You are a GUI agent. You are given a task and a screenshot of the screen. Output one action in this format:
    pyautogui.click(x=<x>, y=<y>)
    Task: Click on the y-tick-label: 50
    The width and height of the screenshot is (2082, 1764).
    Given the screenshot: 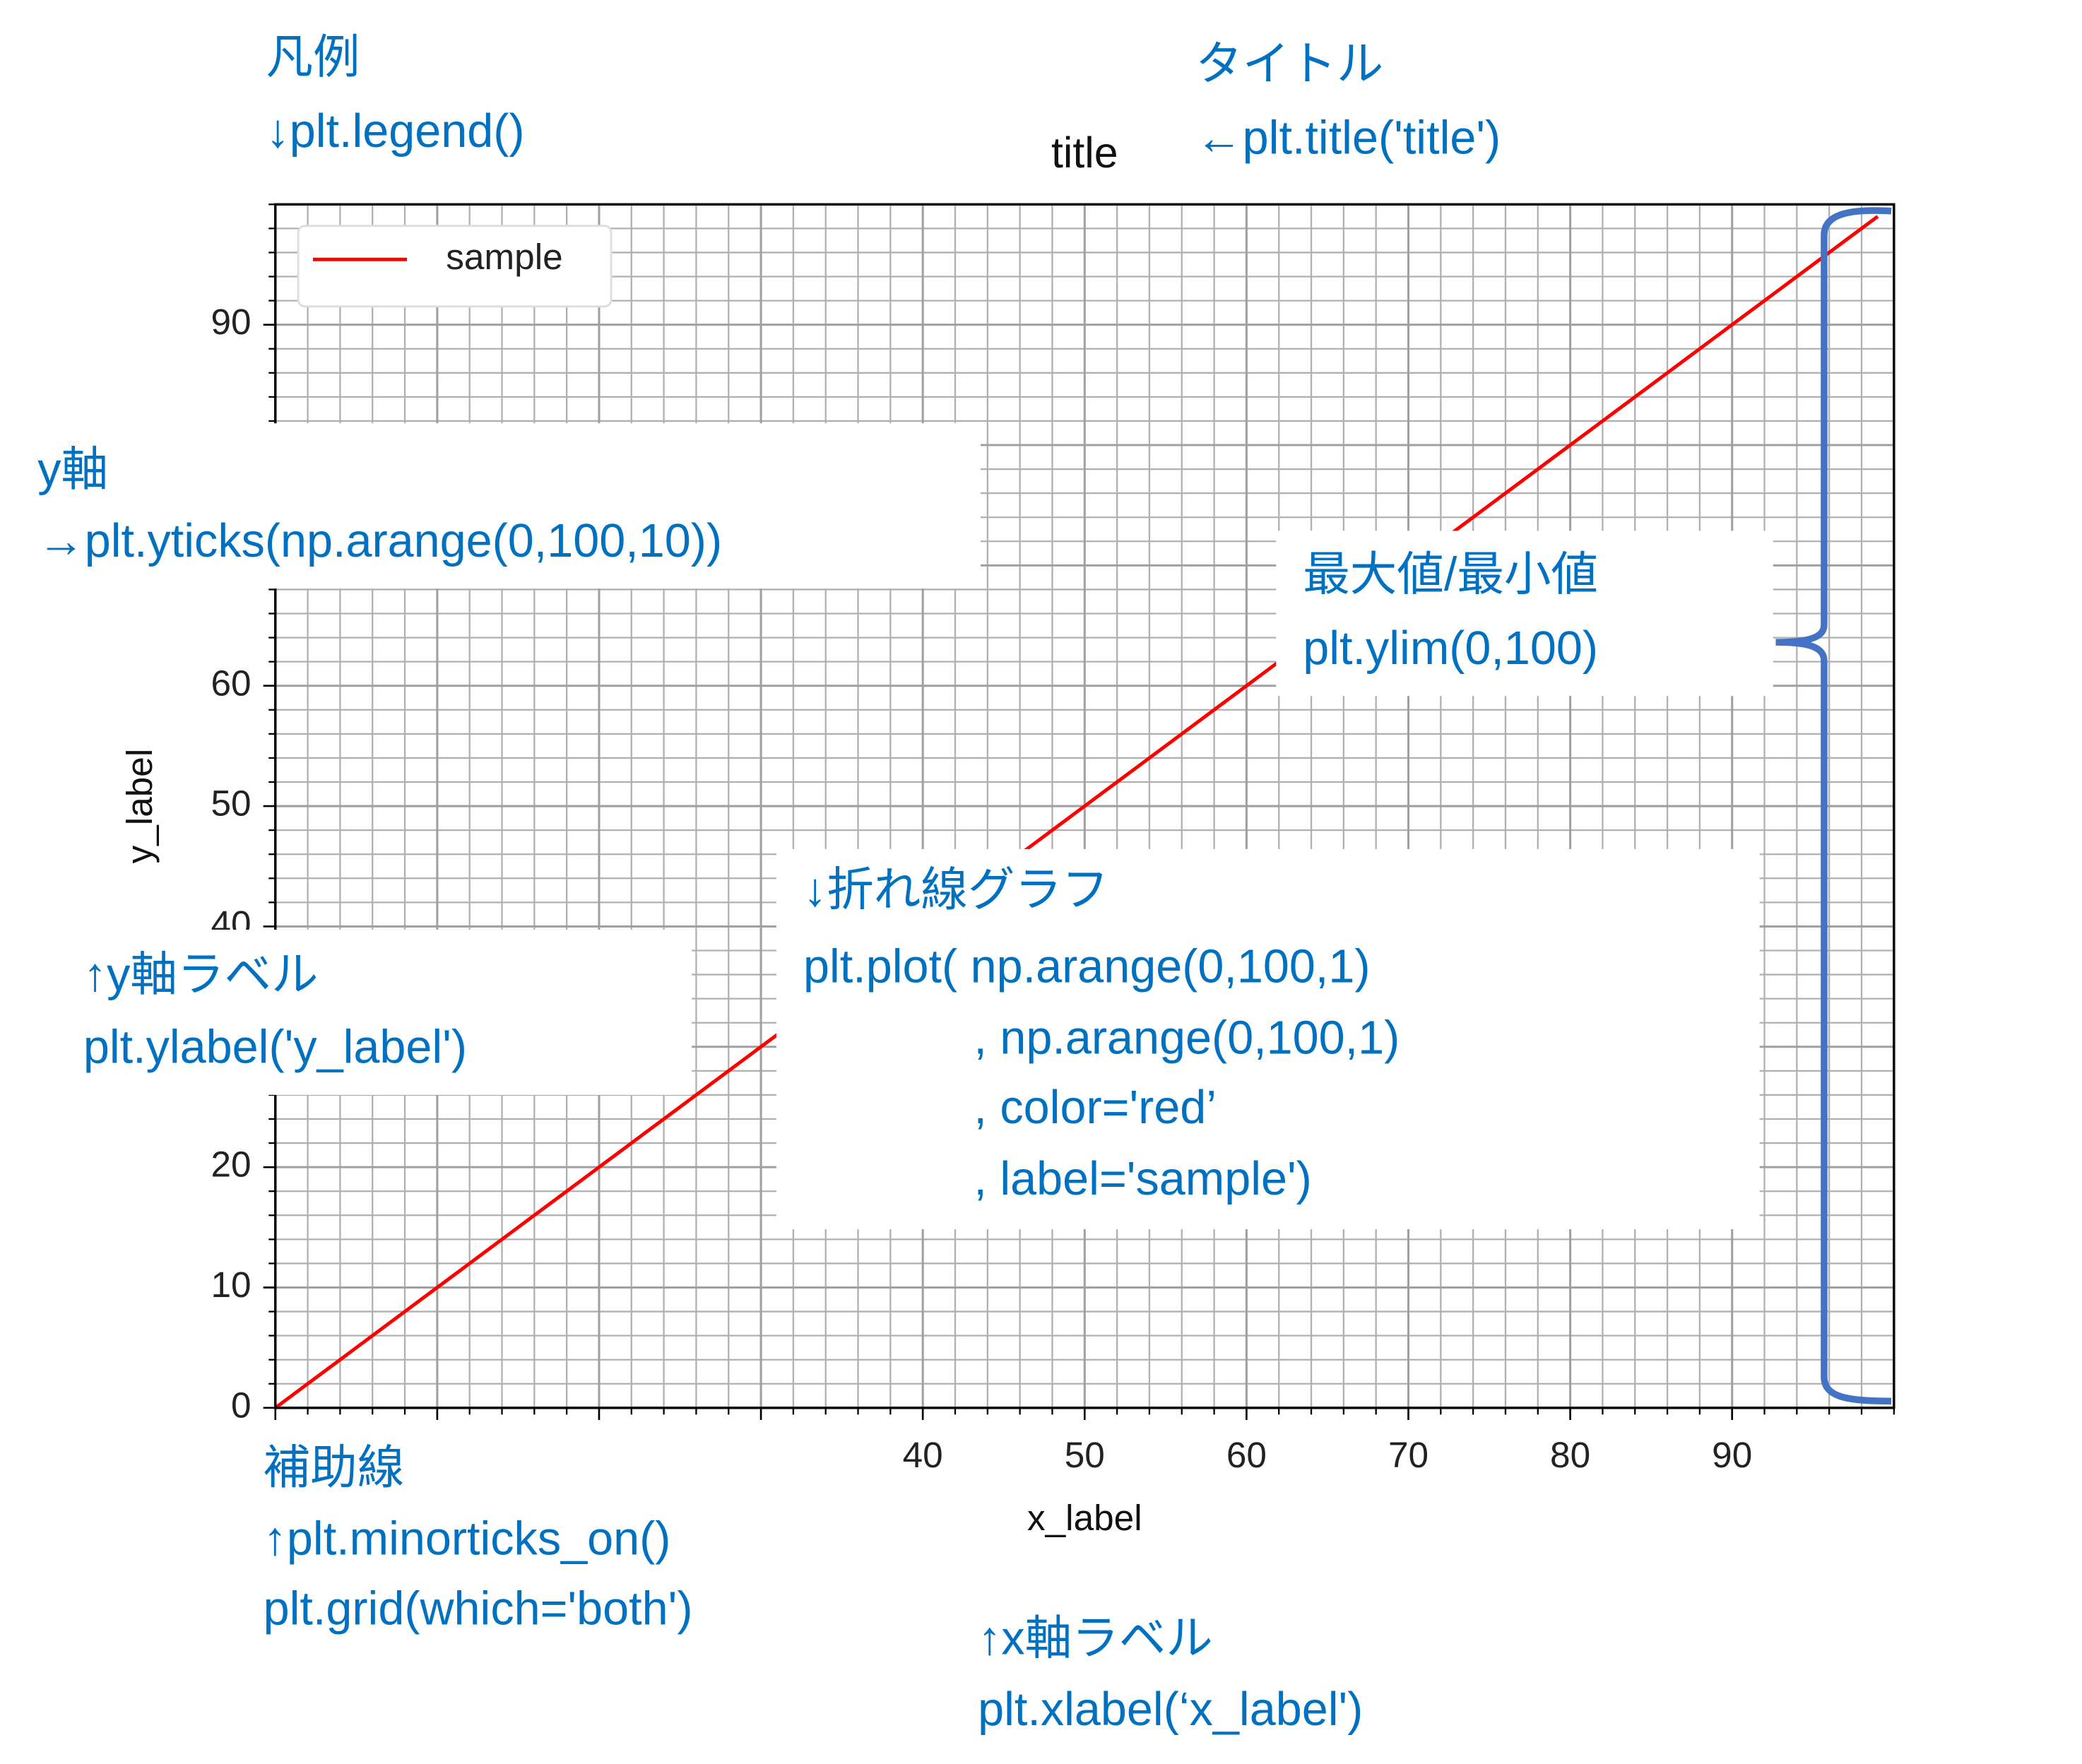 What is the action you would take?
    pyautogui.click(x=231, y=803)
    